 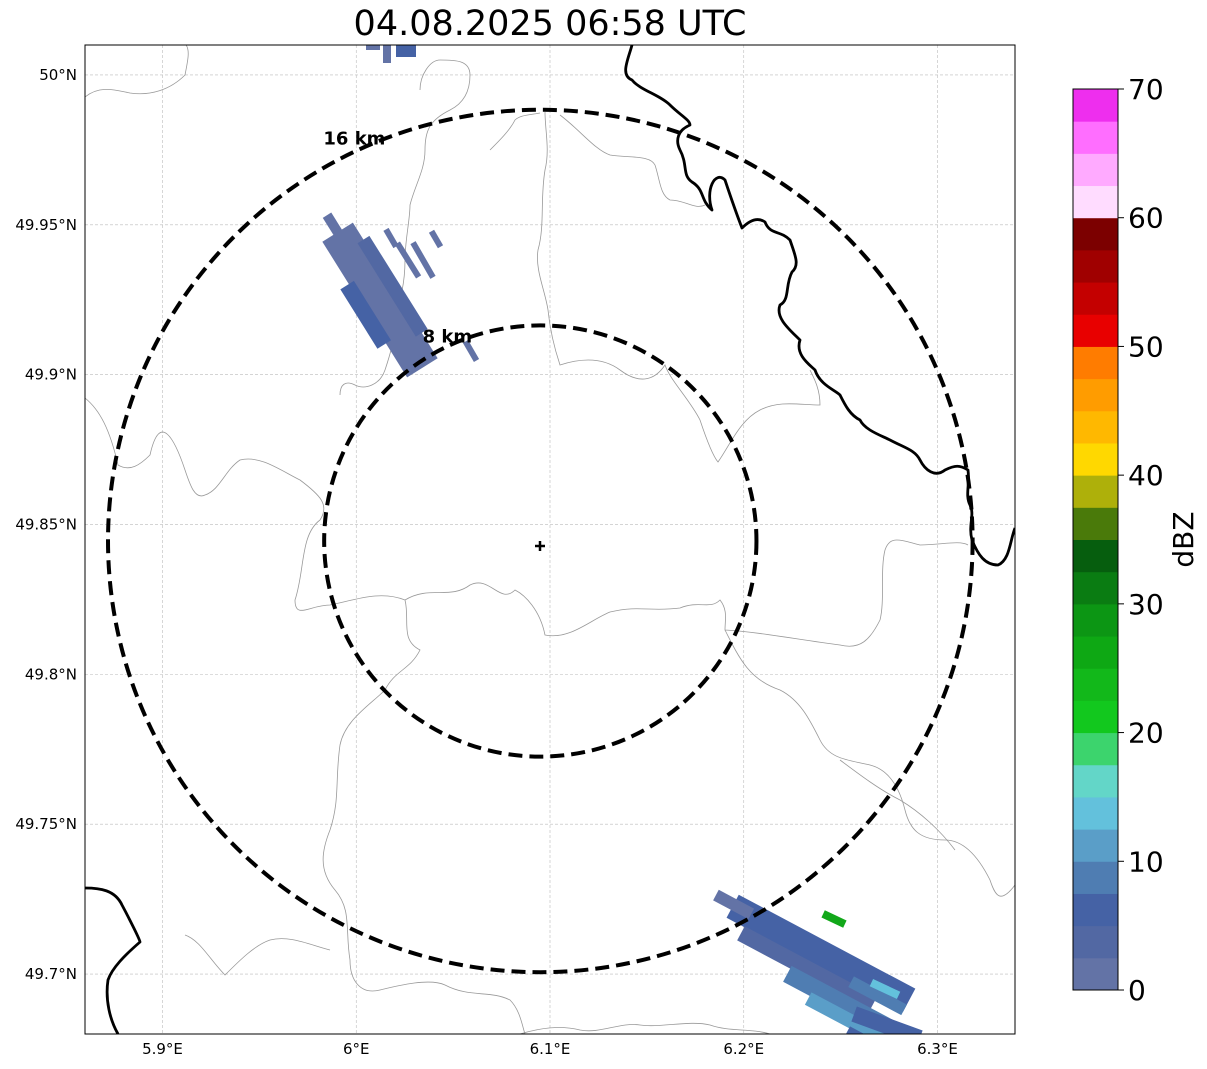 I want to click on y-tick-label: 49.95°N, so click(x=46, y=225).